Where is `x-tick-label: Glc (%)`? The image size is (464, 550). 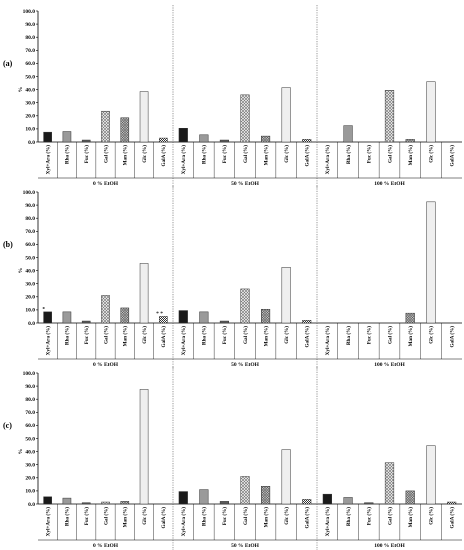 x-tick-label: Glc (%) is located at coordinates (431, 335).